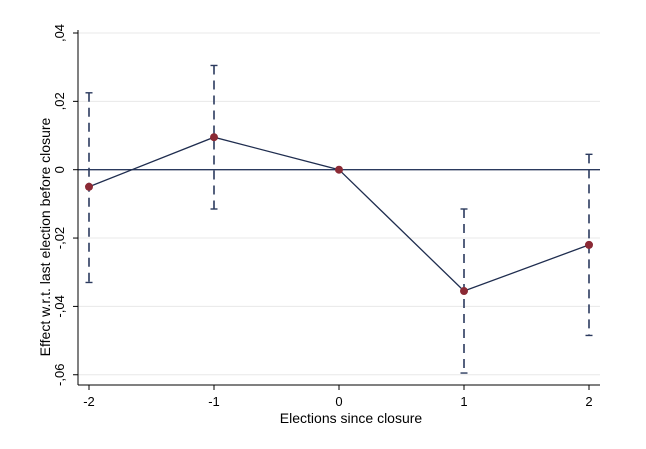 Image resolution: width=646 pixels, height=449 pixels. Describe the element at coordinates (89, 401) in the screenshot. I see `x-tick-label: -2` at that location.